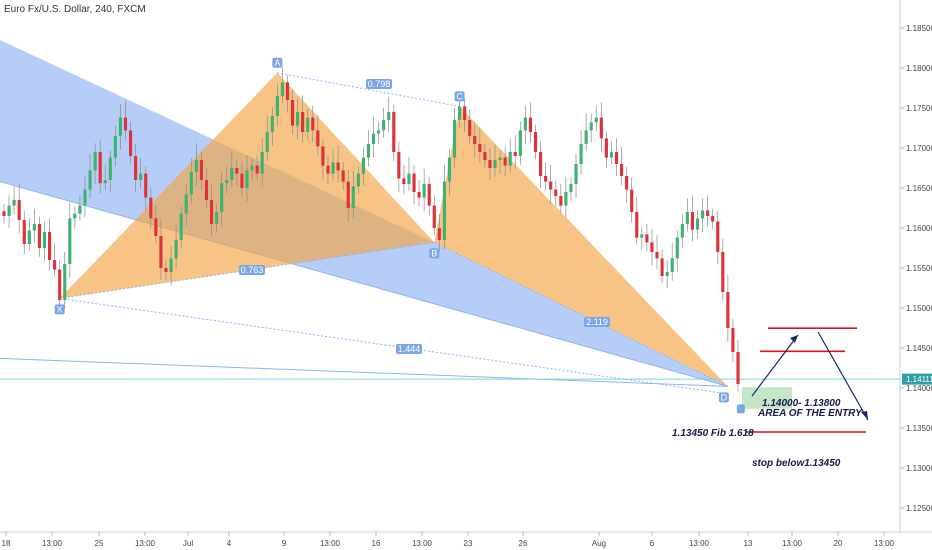 This screenshot has width=932, height=550. Describe the element at coordinates (99, 543) in the screenshot. I see `x-tick-label: 25` at that location.